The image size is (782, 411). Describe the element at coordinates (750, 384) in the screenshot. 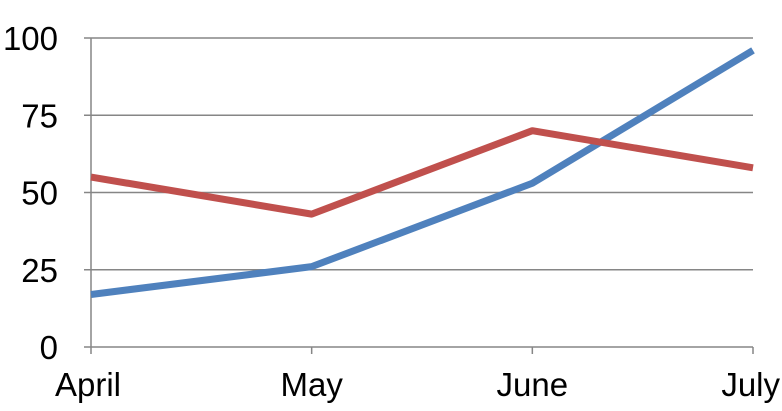

I see `x-tick-label: July` at that location.